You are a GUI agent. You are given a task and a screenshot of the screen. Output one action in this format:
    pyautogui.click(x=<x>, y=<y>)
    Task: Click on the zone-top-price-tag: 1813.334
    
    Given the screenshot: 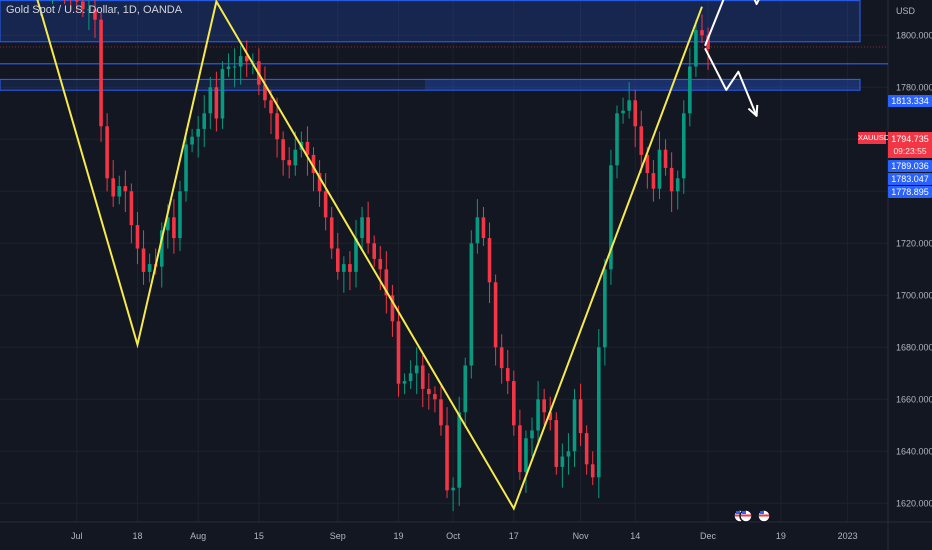 What is the action you would take?
    pyautogui.click(x=910, y=101)
    